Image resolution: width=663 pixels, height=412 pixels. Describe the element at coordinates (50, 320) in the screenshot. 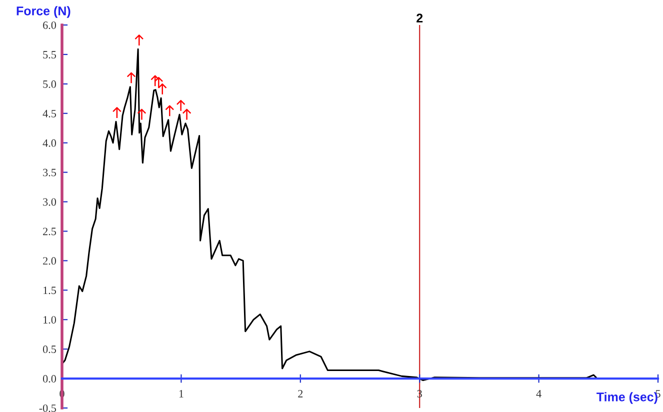

I see `y-tick-label: 1.0` at that location.